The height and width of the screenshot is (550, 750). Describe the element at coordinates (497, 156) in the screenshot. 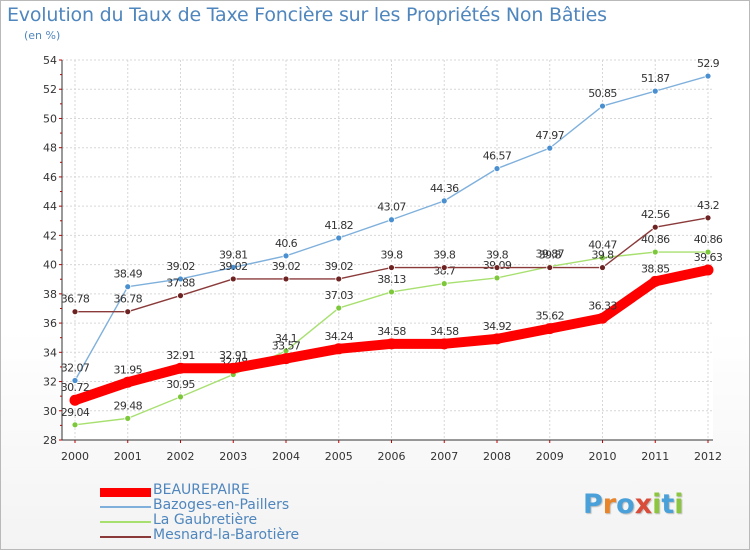

I see `data-label-bazoges-en-paillers: 46.57` at that location.